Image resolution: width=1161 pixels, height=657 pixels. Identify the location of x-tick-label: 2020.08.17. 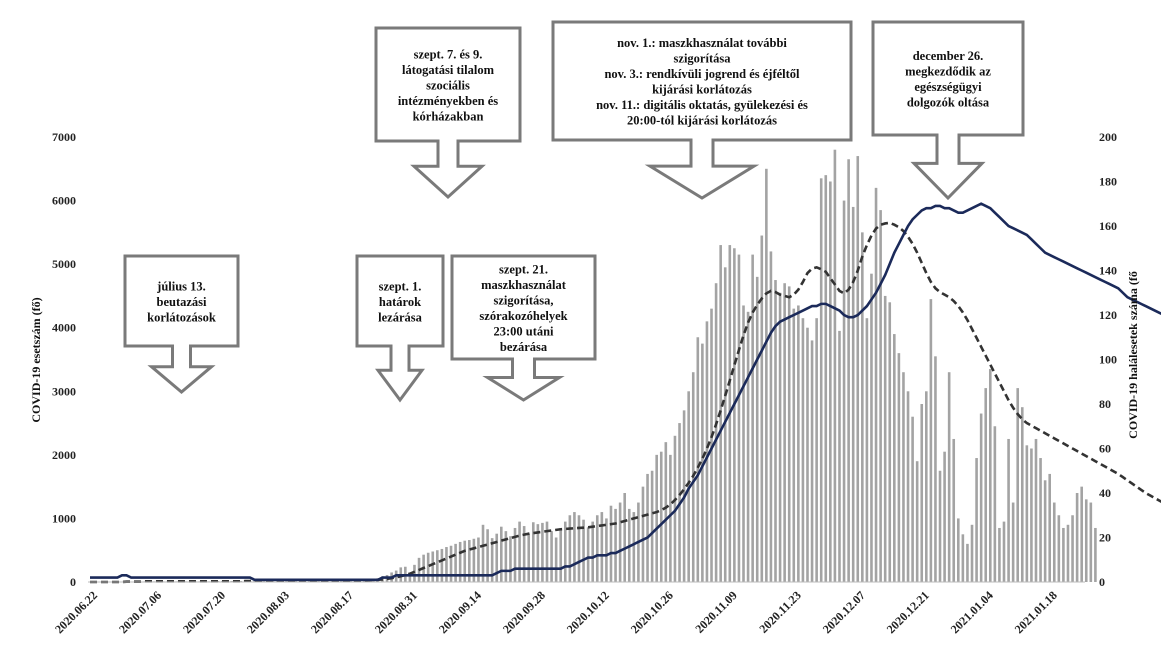
(332, 612).